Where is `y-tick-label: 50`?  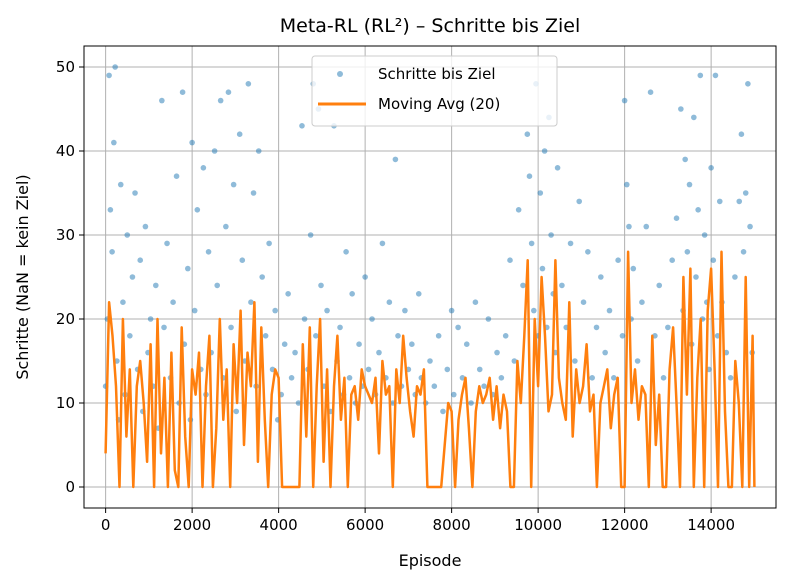 y-tick-label: 50 is located at coordinates (65, 67).